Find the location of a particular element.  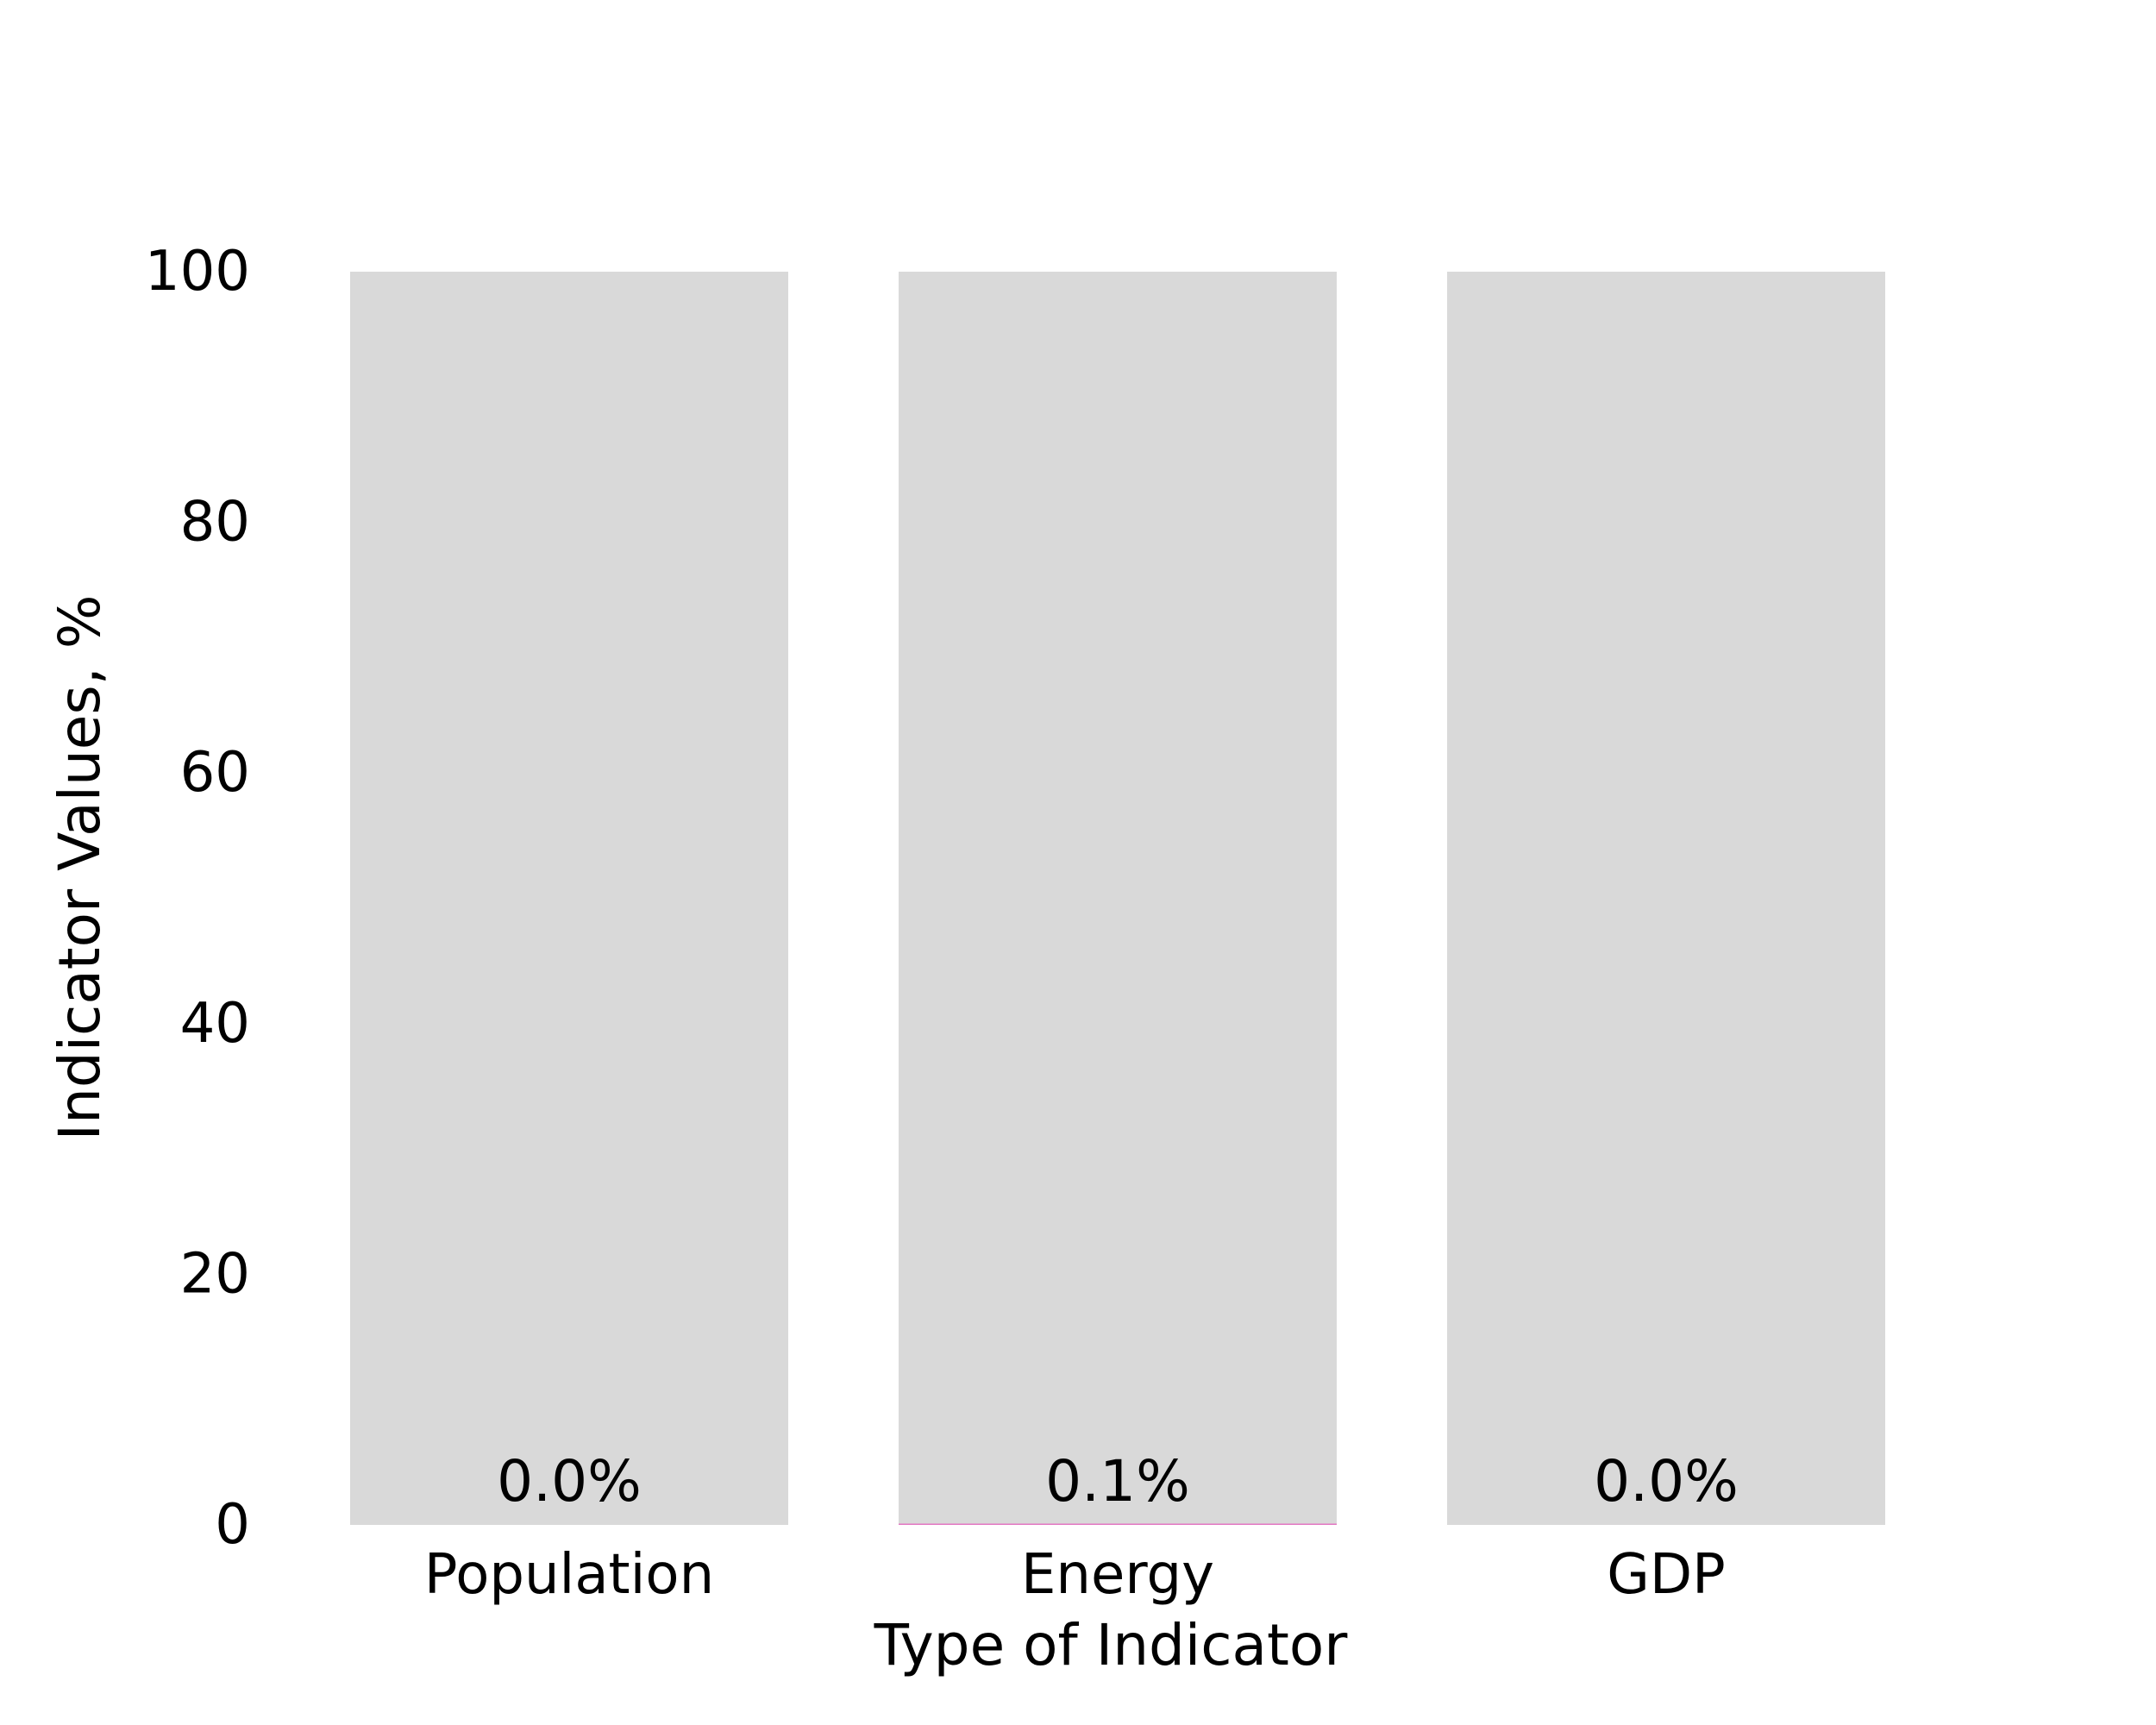

y-tick-label-0: 0 is located at coordinates (232, 1525).